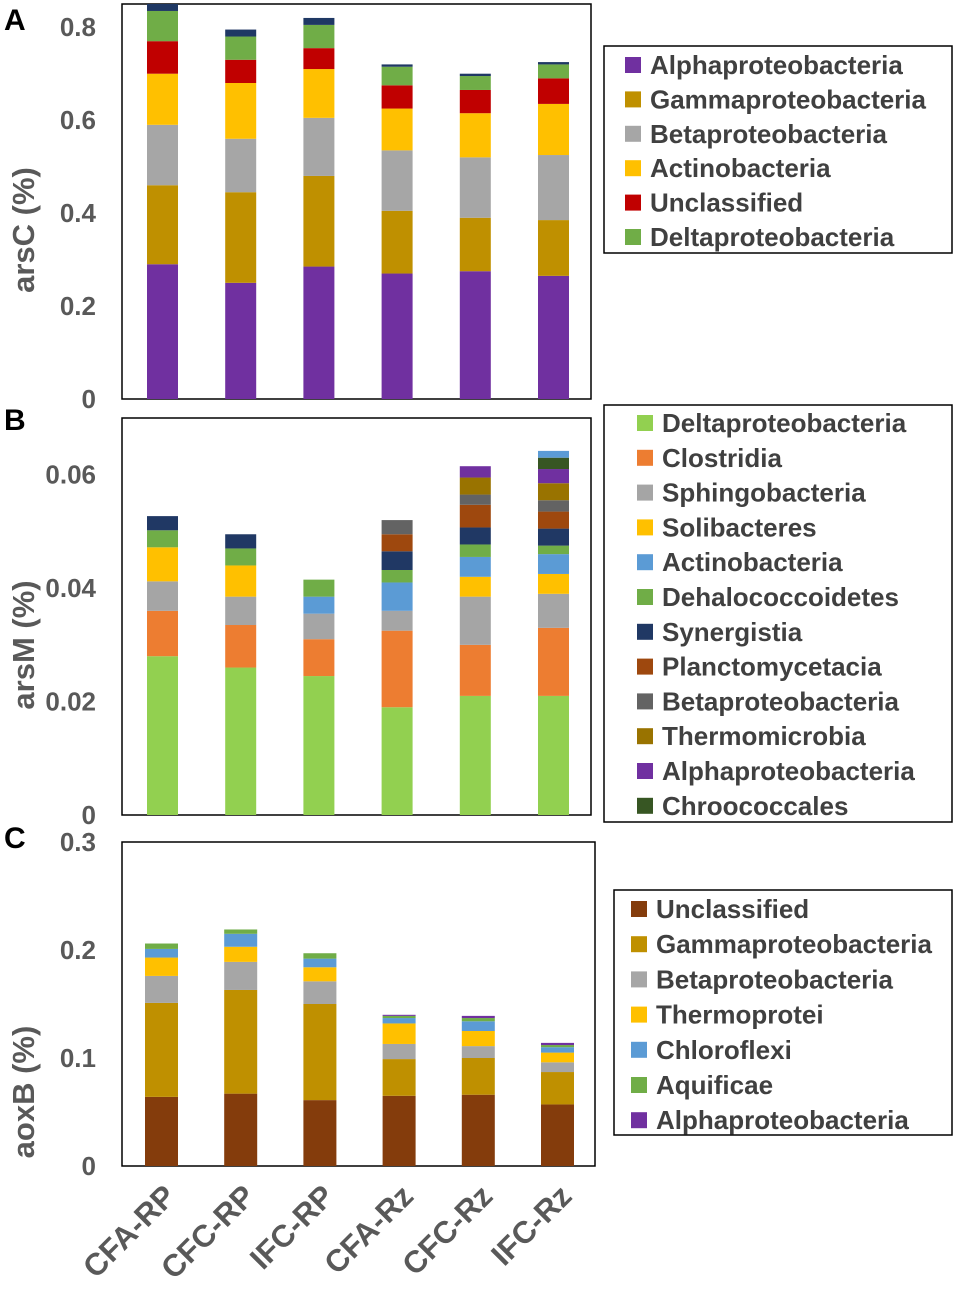  I want to click on y-ticks-c: 0 0.1 0.2 0.3, so click(78, 1004).